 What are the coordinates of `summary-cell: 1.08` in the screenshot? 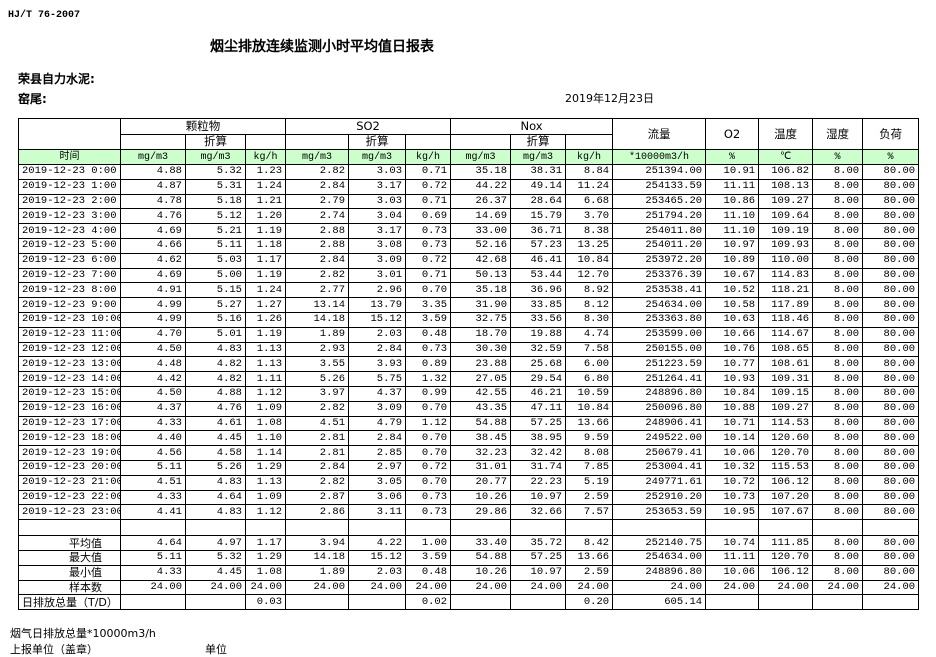 It's located at (265, 572).